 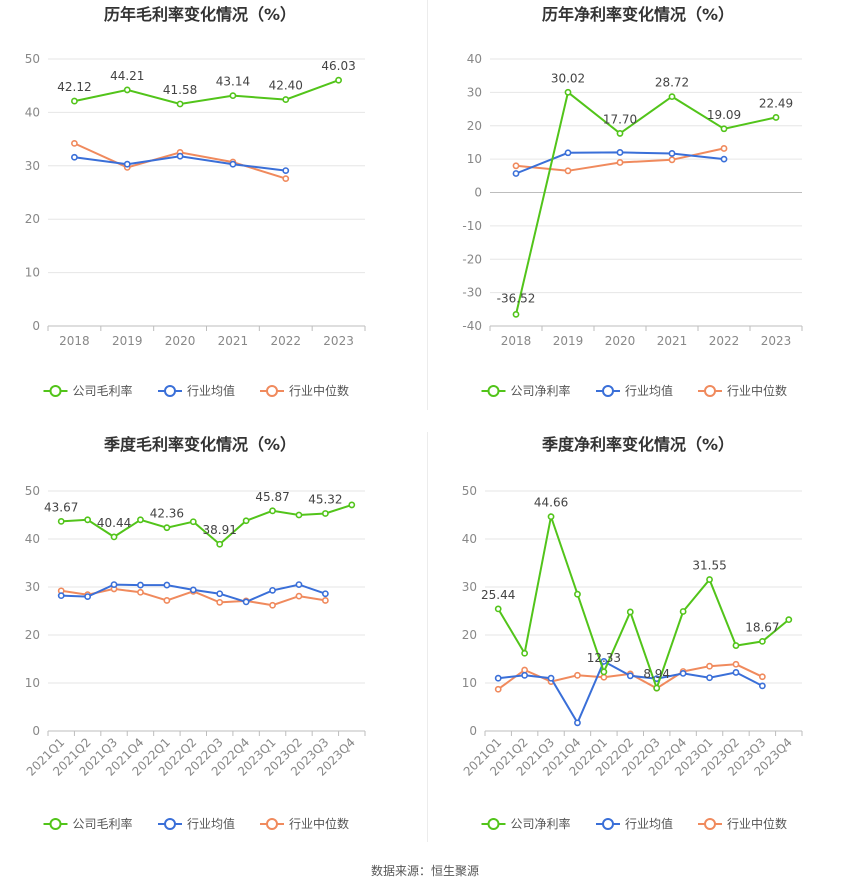 What do you see at coordinates (127, 341) in the screenshot?
I see `x-tick-label: 2019` at bounding box center [127, 341].